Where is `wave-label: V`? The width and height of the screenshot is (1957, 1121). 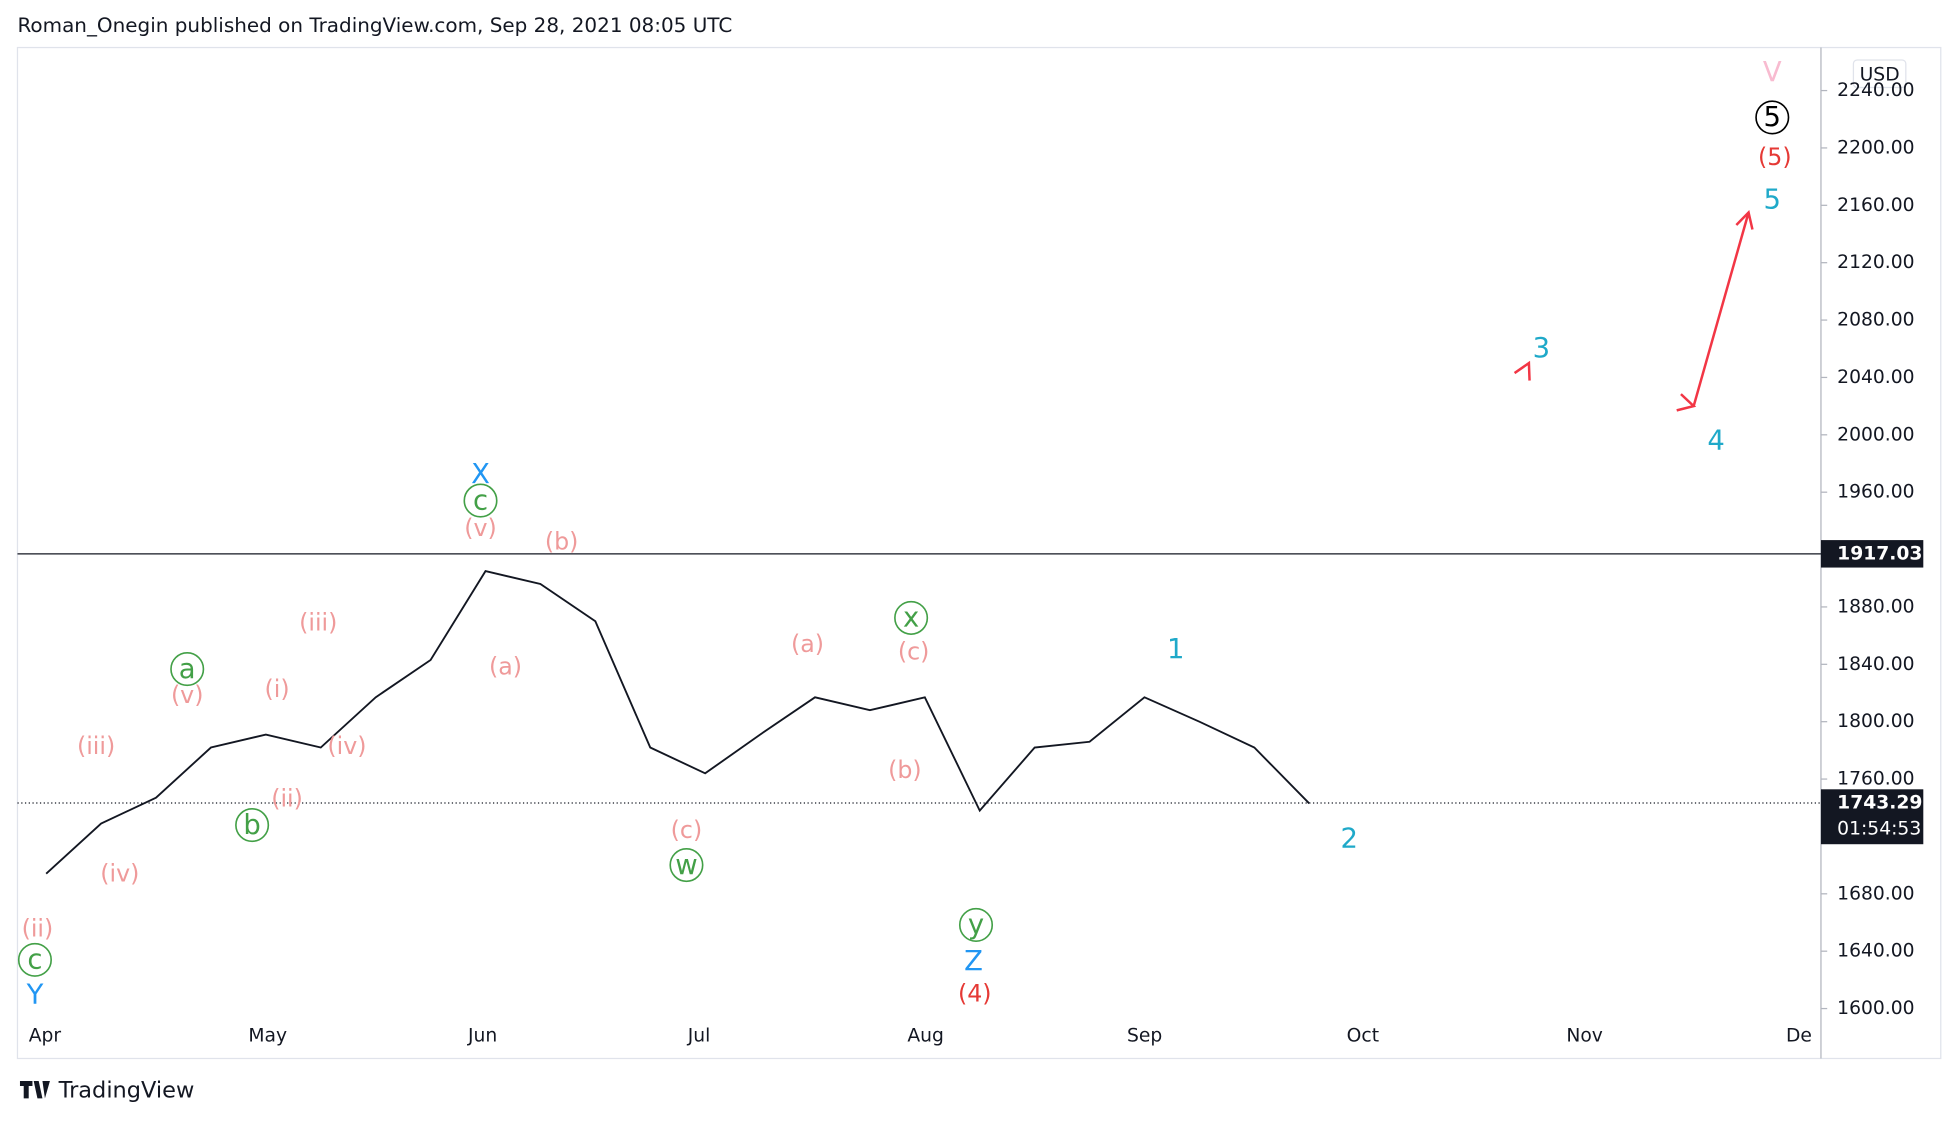
wave-label: V is located at coordinates (1772, 72).